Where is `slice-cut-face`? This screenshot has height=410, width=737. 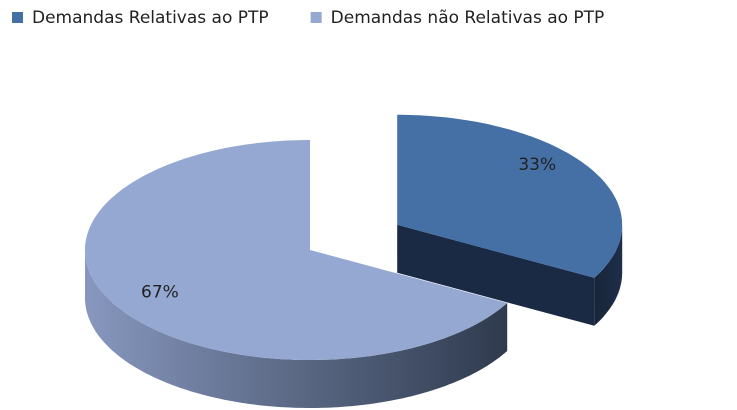 slice-cut-face is located at coordinates (496, 275).